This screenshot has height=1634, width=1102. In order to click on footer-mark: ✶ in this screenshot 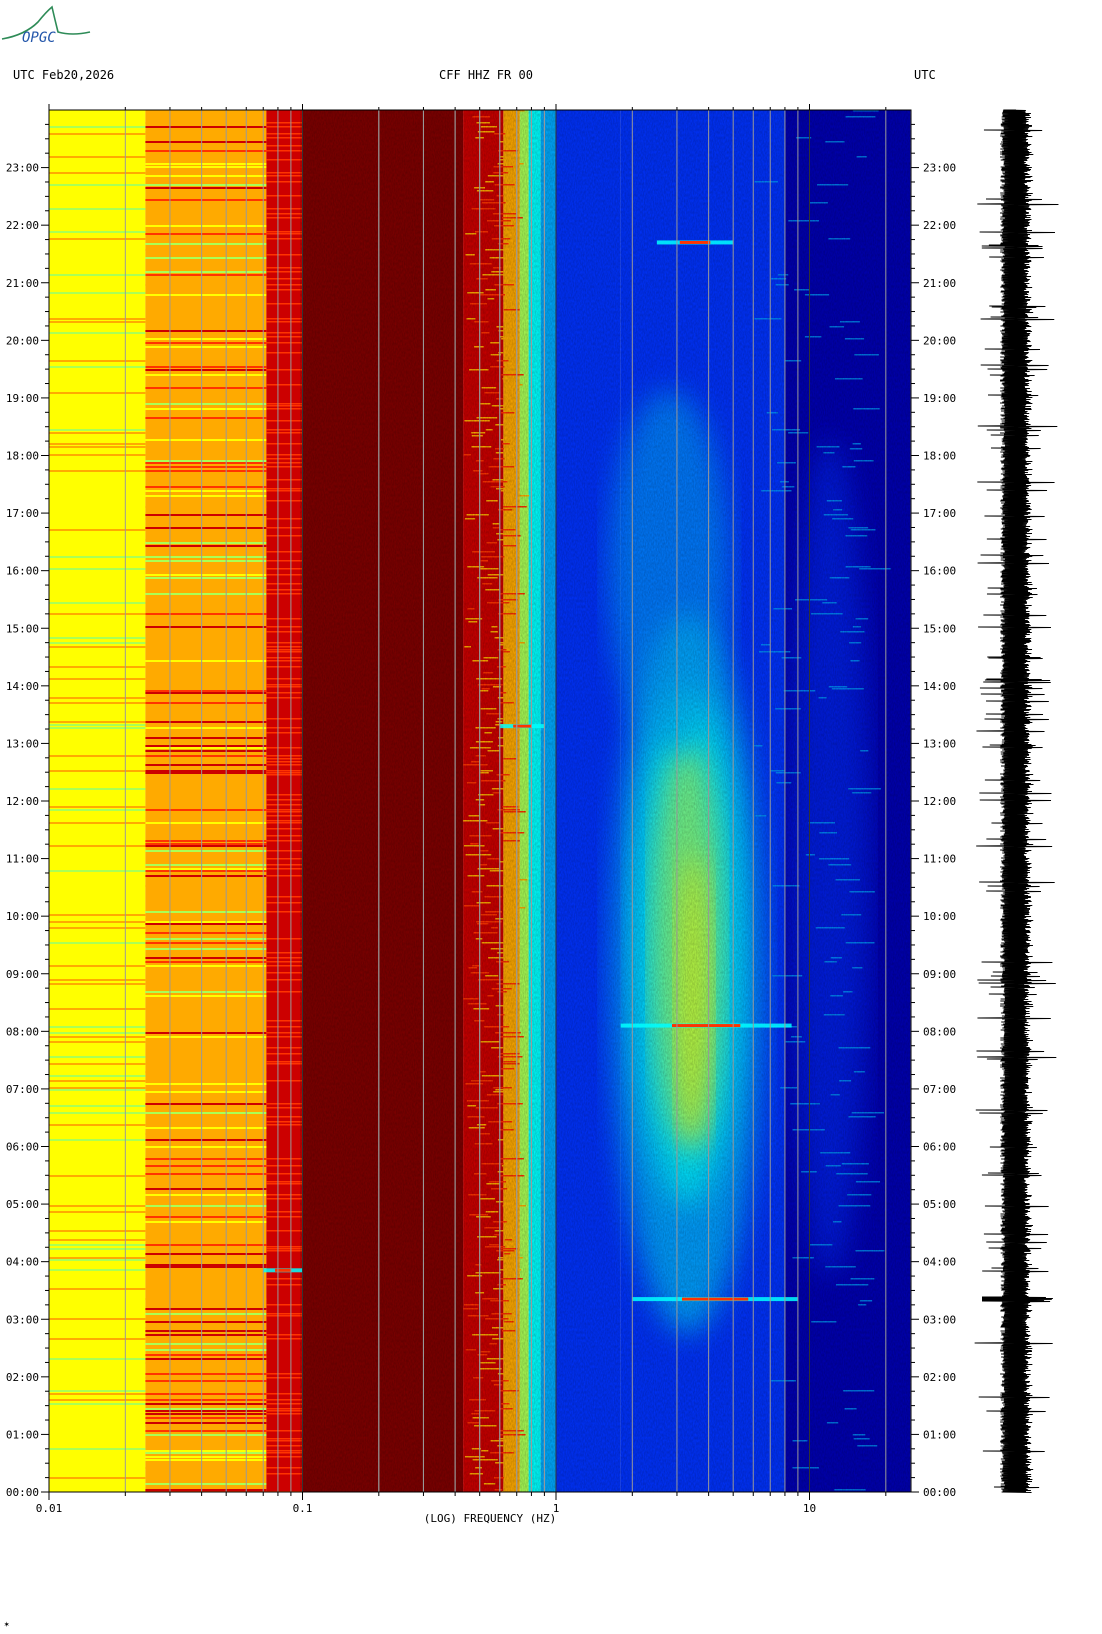, I will do `click(7, 1625)`.